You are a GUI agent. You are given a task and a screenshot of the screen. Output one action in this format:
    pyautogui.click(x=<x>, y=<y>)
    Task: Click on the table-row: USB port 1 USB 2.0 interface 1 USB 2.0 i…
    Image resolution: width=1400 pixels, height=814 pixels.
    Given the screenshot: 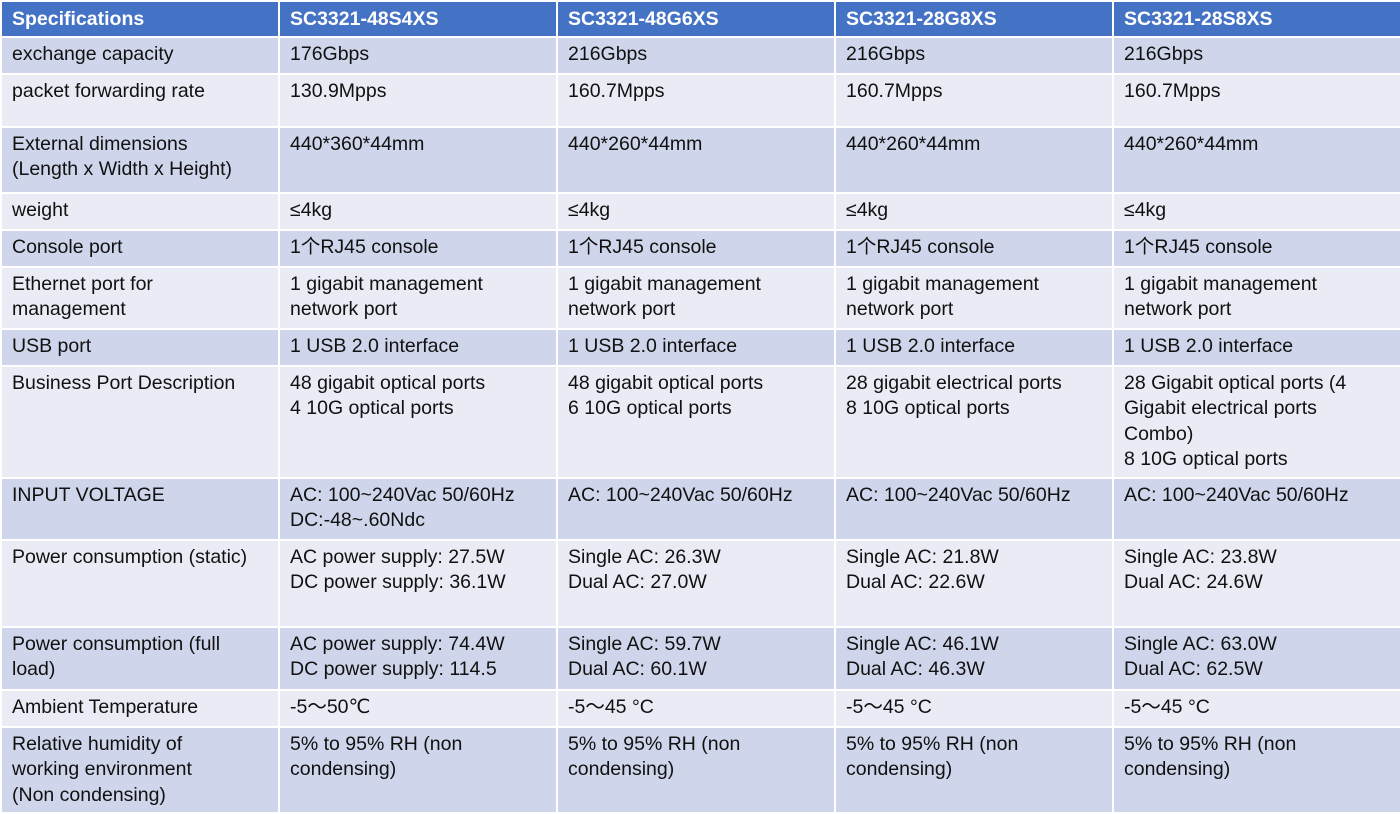 What is the action you would take?
    pyautogui.click(x=700, y=347)
    